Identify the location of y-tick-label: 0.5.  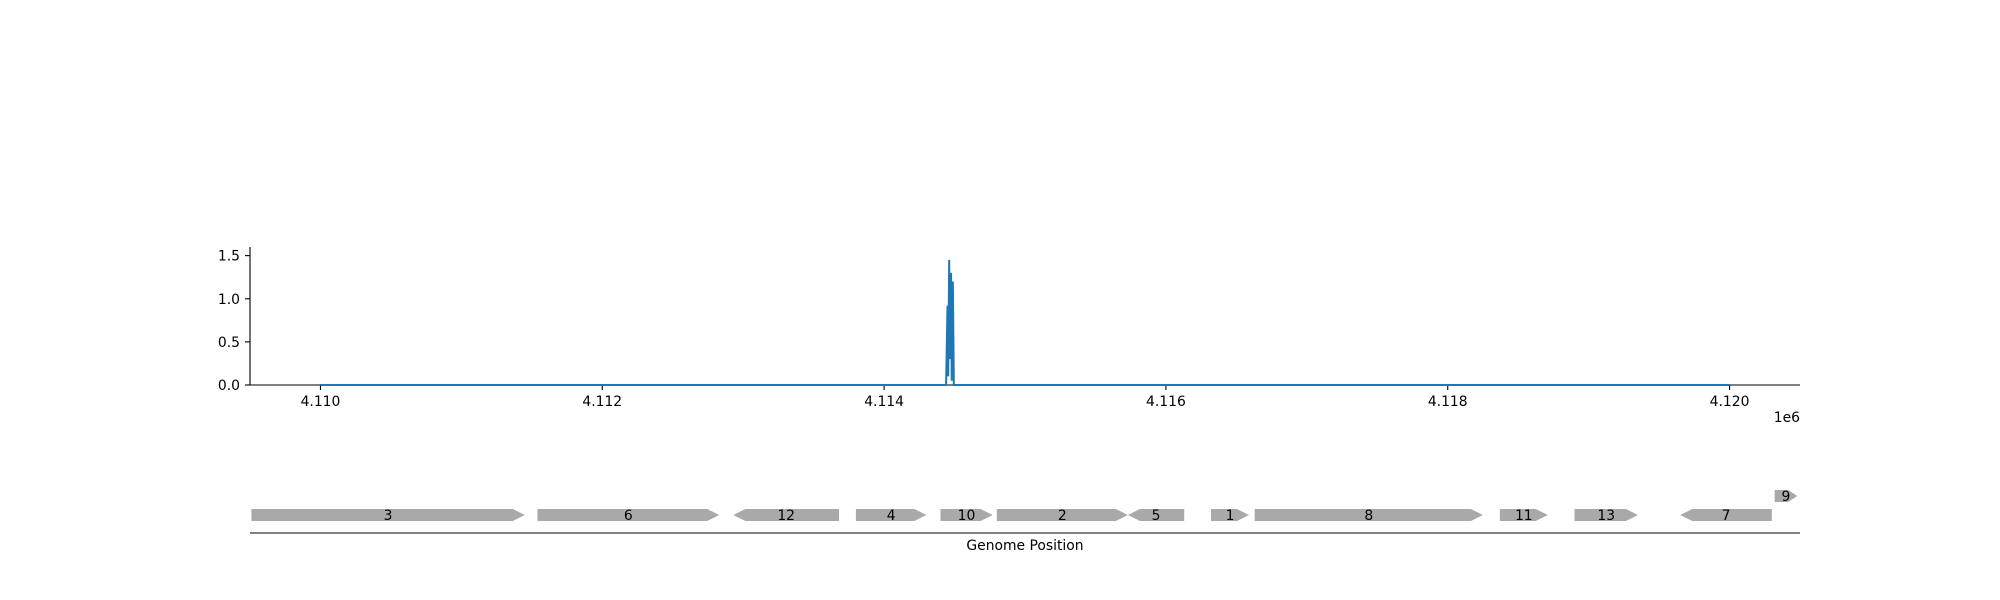
(229, 343).